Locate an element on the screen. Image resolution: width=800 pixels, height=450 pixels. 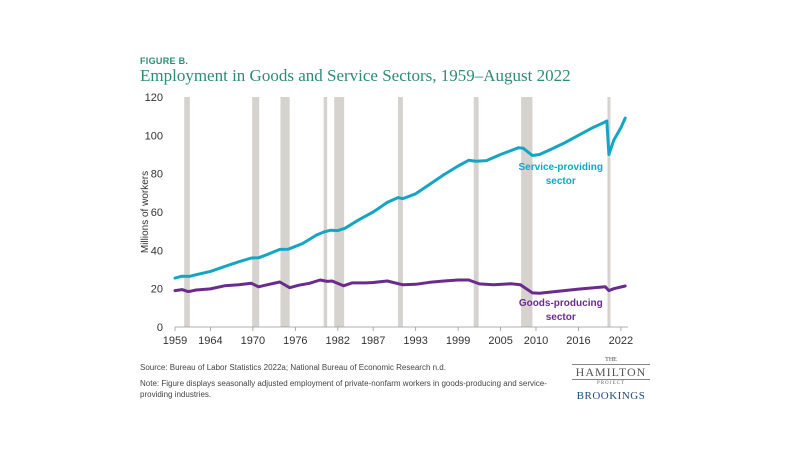
logo-project: PROJECT is located at coordinates (611, 383).